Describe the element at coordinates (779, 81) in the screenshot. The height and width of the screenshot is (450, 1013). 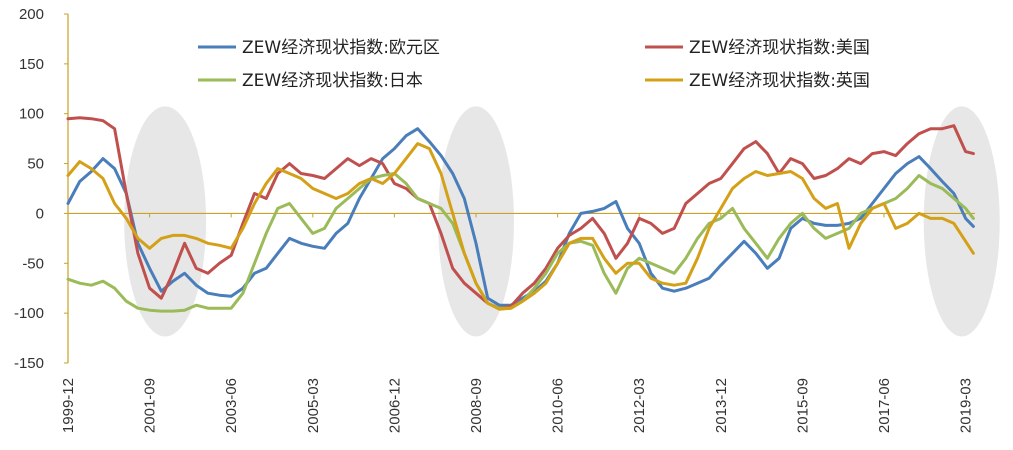
I see `legend-label: ZEW经济现状指数:英国` at that location.